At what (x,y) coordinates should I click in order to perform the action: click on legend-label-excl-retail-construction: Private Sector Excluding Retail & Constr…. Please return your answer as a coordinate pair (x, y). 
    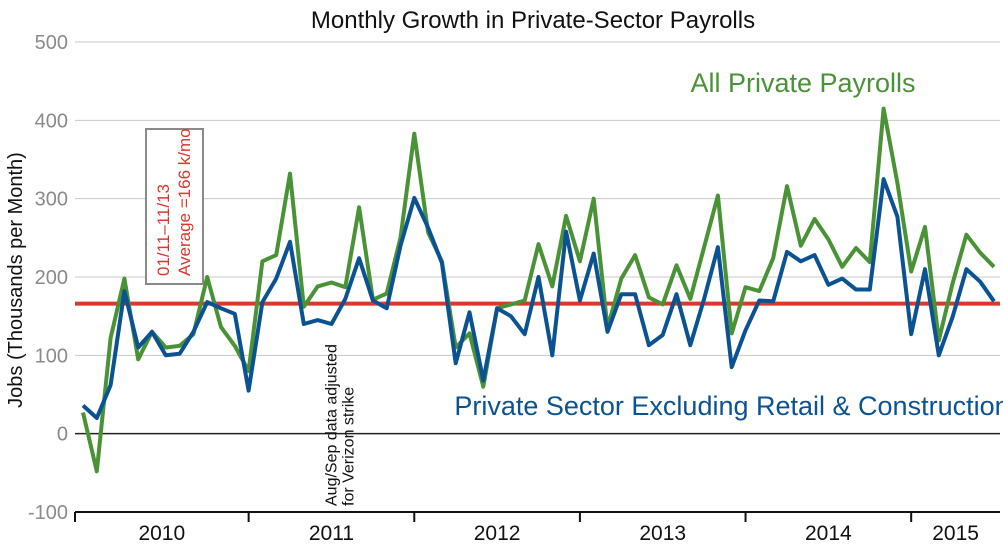
    Looking at the image, I should click on (728, 406).